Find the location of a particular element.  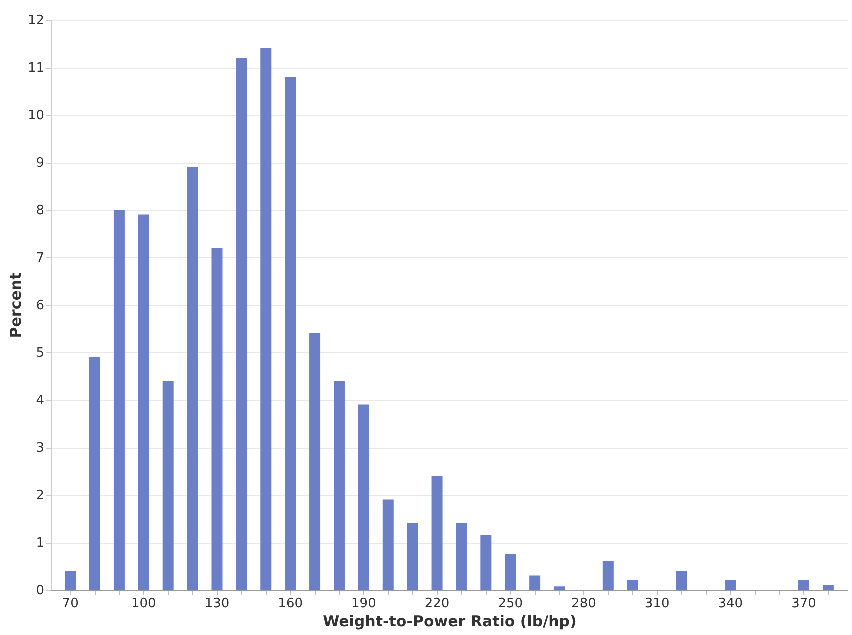

x-tick-label: 160 is located at coordinates (291, 604).